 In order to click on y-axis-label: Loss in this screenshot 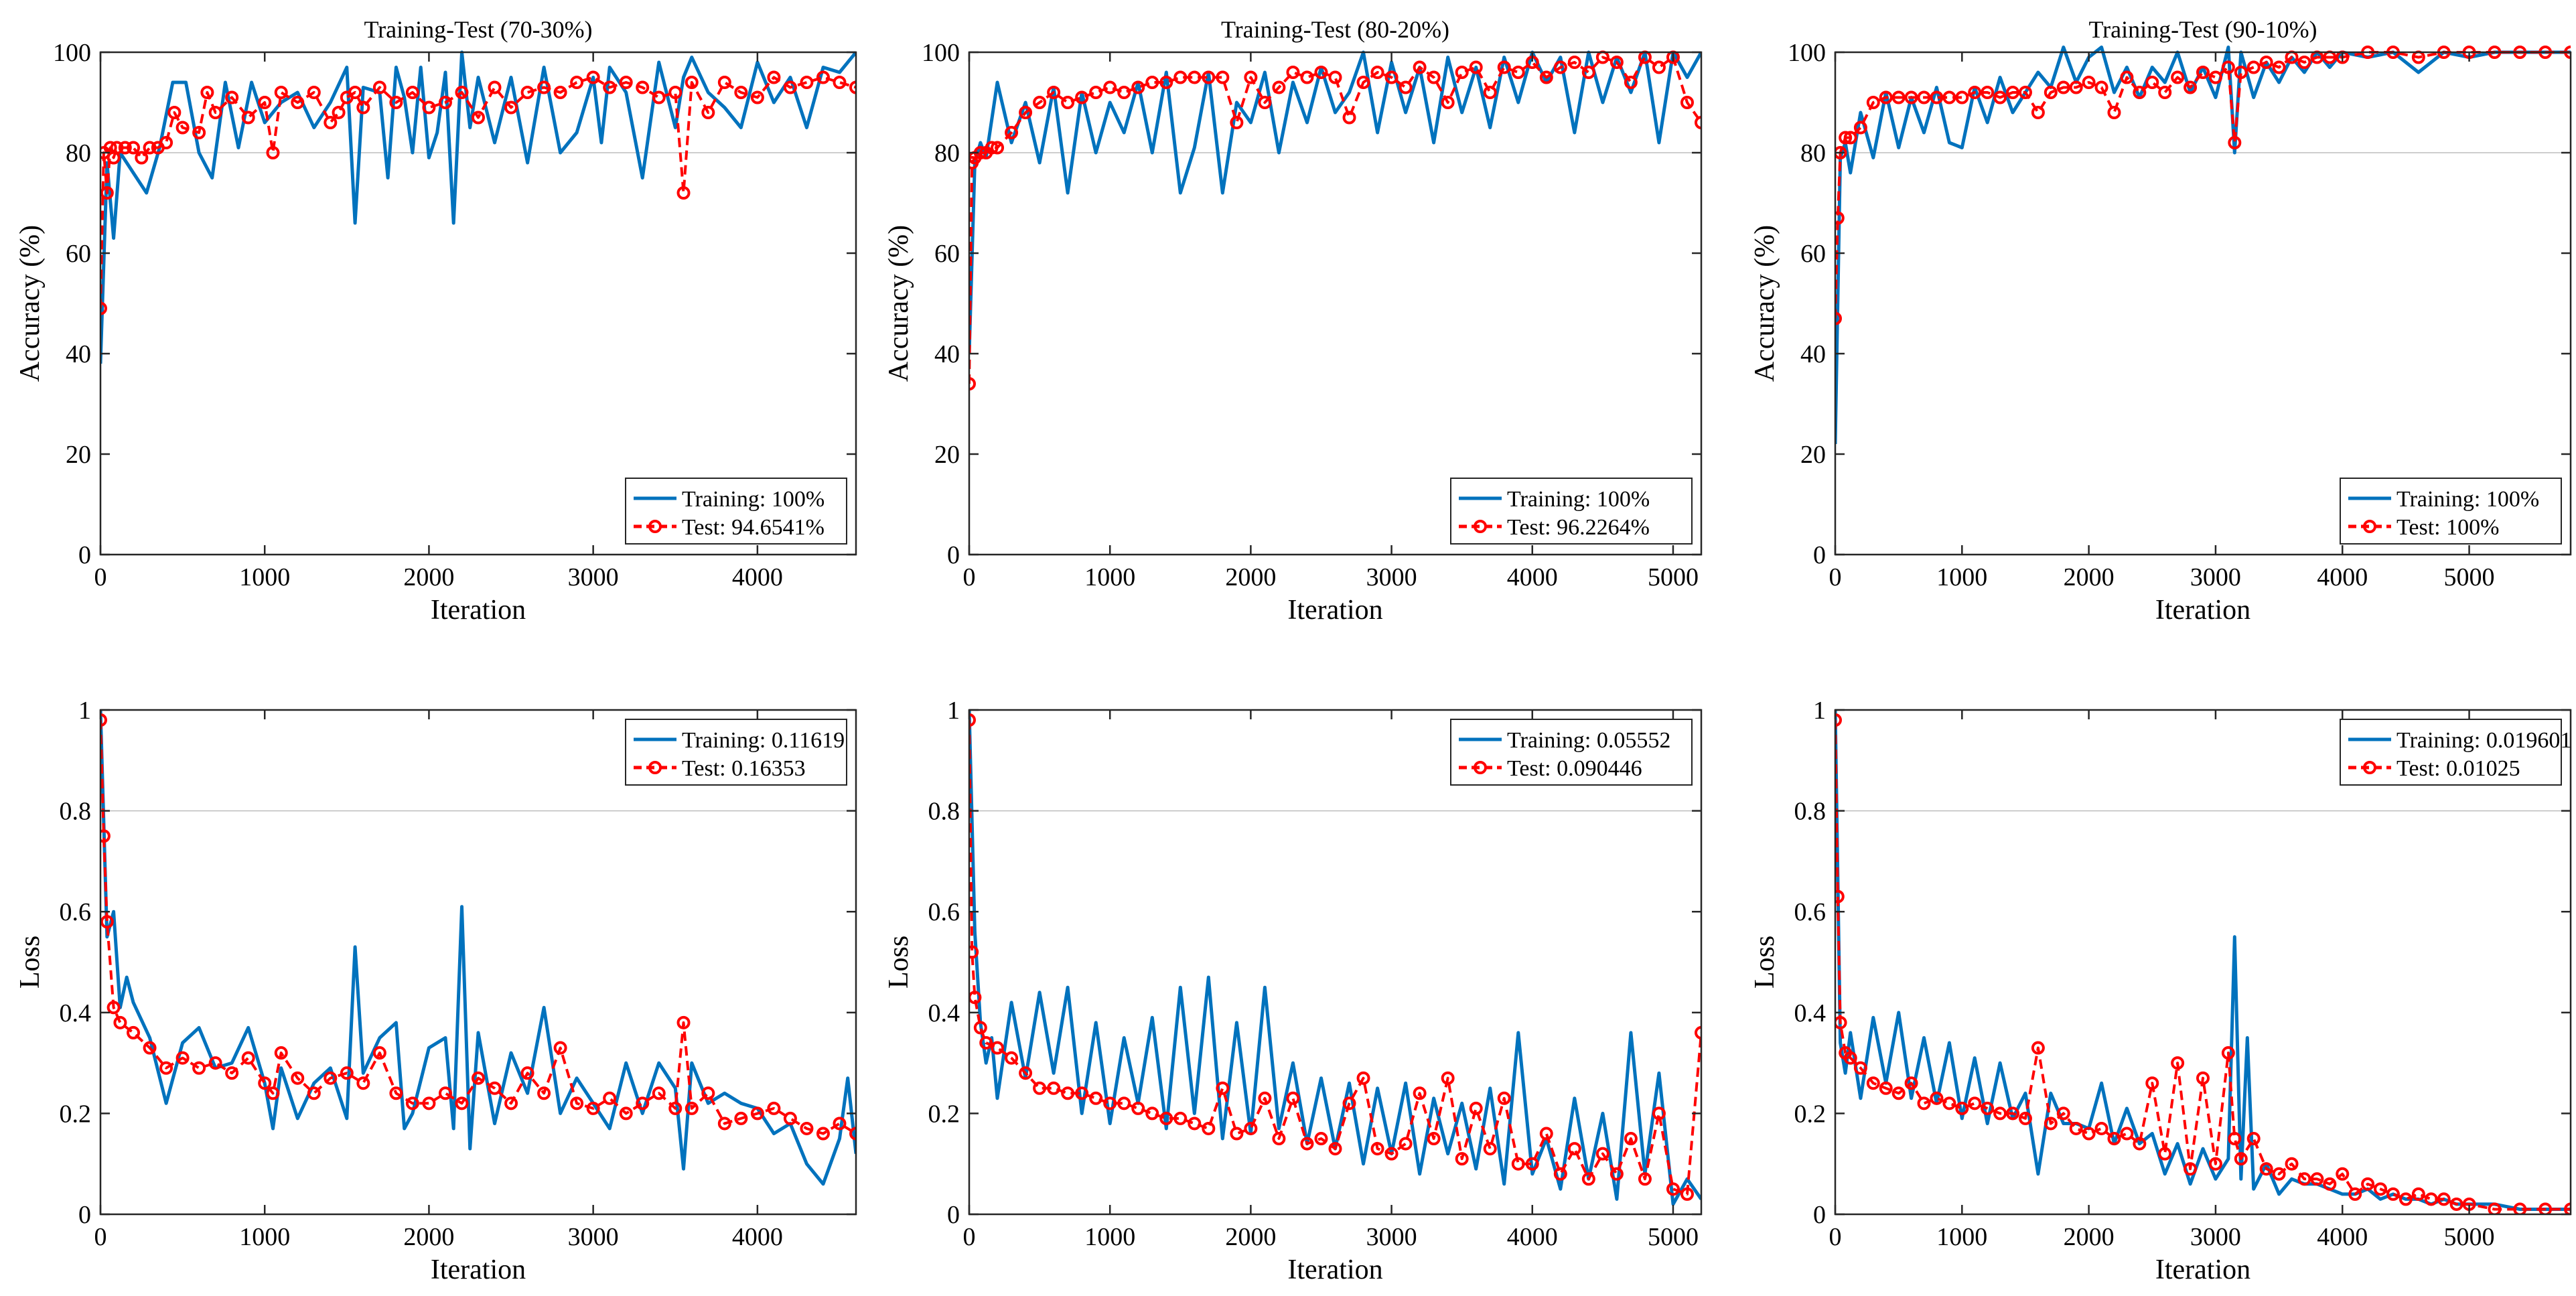, I will do `click(30, 962)`.